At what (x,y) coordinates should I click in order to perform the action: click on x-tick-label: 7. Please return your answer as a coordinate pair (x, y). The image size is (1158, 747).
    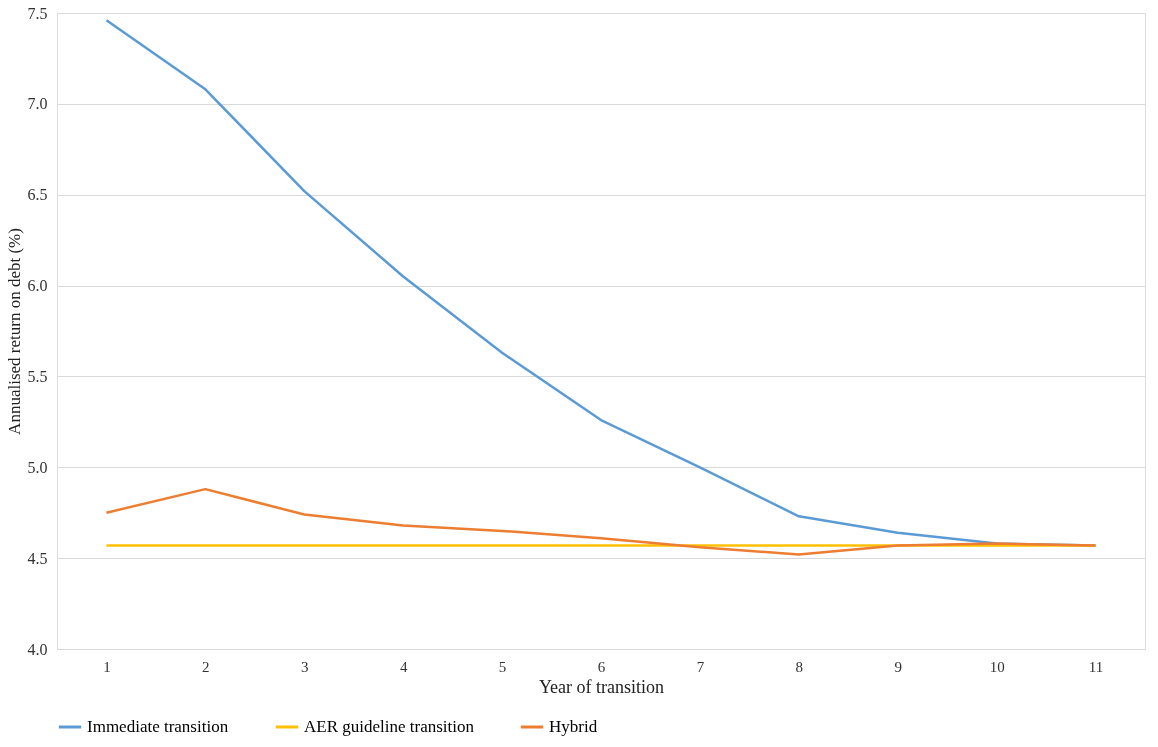
    Looking at the image, I should click on (700, 666).